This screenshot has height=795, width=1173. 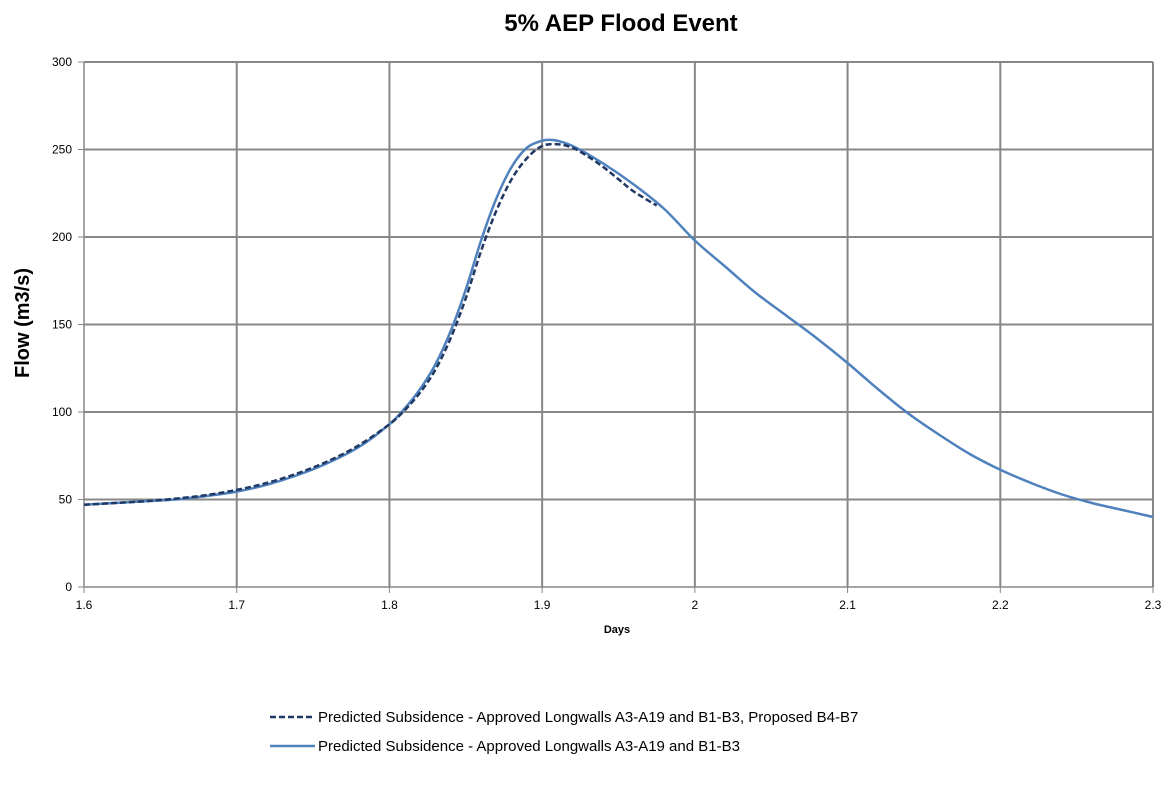 What do you see at coordinates (62, 62) in the screenshot?
I see `y-tick-label: 300` at bounding box center [62, 62].